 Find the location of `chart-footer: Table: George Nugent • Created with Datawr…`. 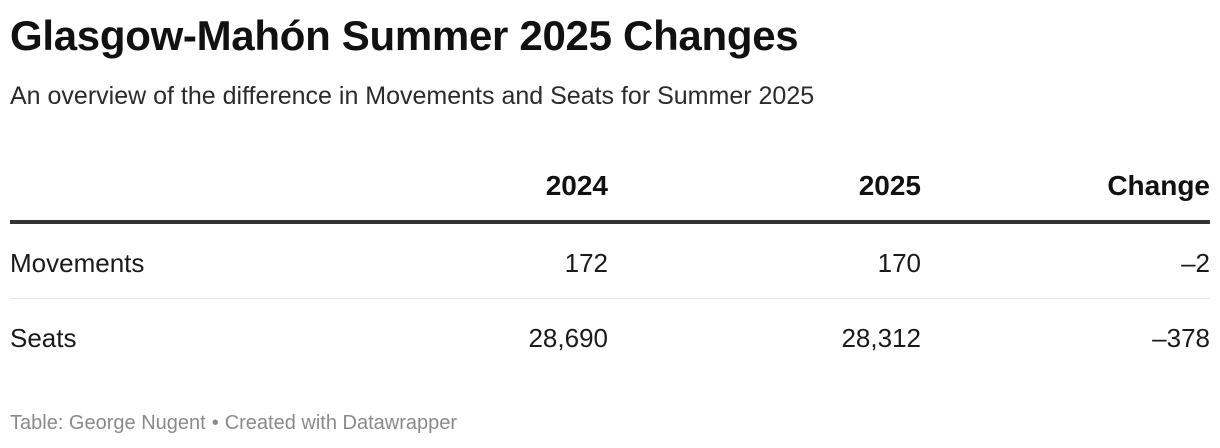

chart-footer: Table: George Nugent • Created with Datawr… is located at coordinates (233, 423).